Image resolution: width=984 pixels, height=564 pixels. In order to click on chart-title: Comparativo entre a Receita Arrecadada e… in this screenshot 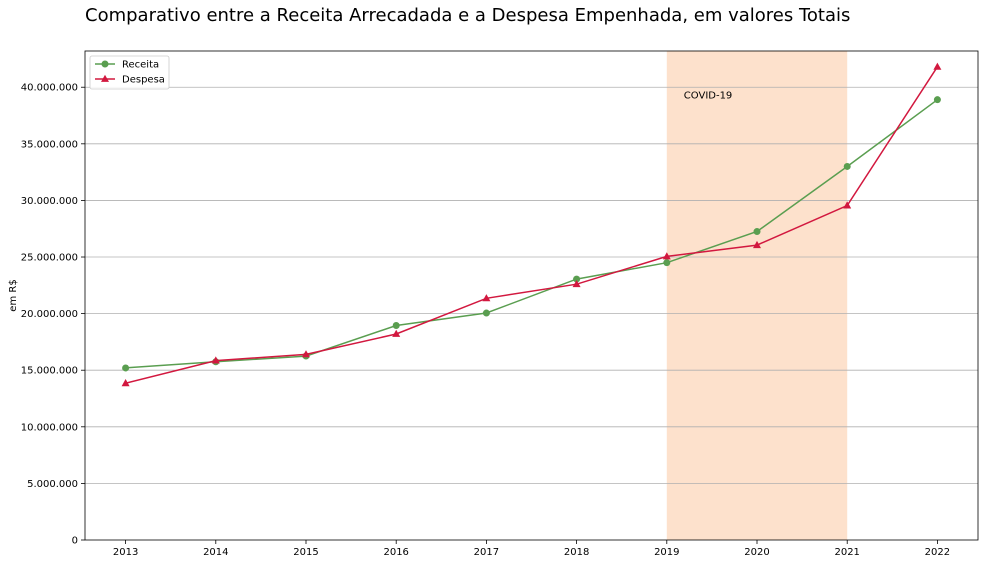, I will do `click(467, 15)`.